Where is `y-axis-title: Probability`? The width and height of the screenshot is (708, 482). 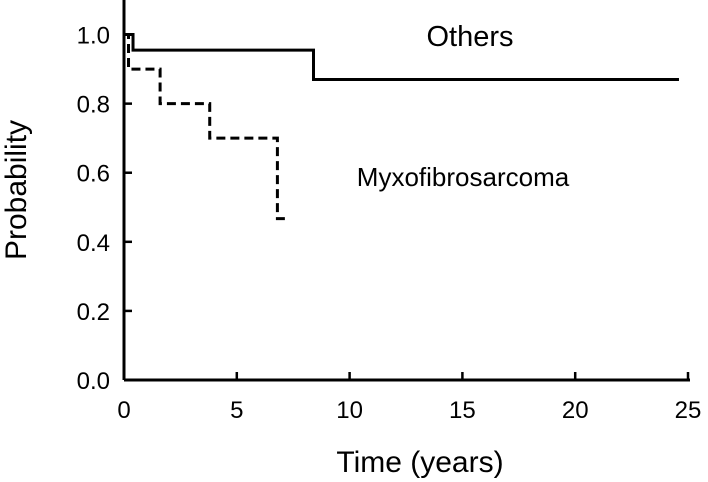 y-axis-title: Probability is located at coordinates (16, 190).